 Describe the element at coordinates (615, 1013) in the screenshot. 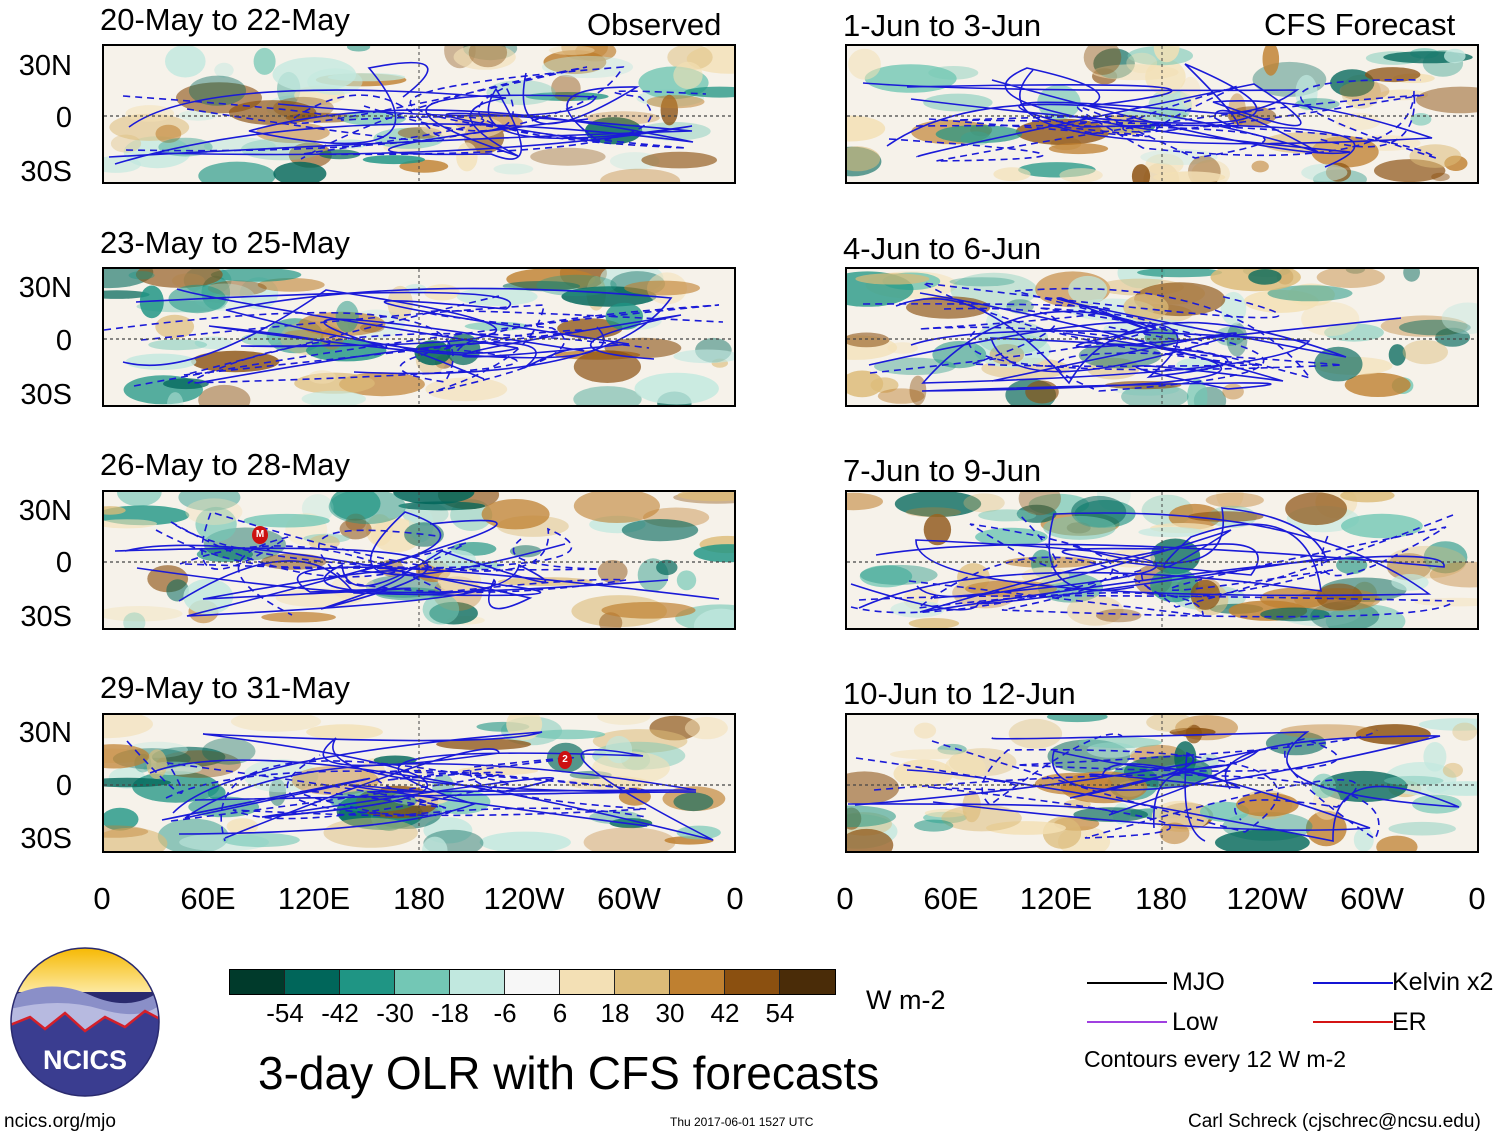

I see `colorbar-tick: 18` at that location.